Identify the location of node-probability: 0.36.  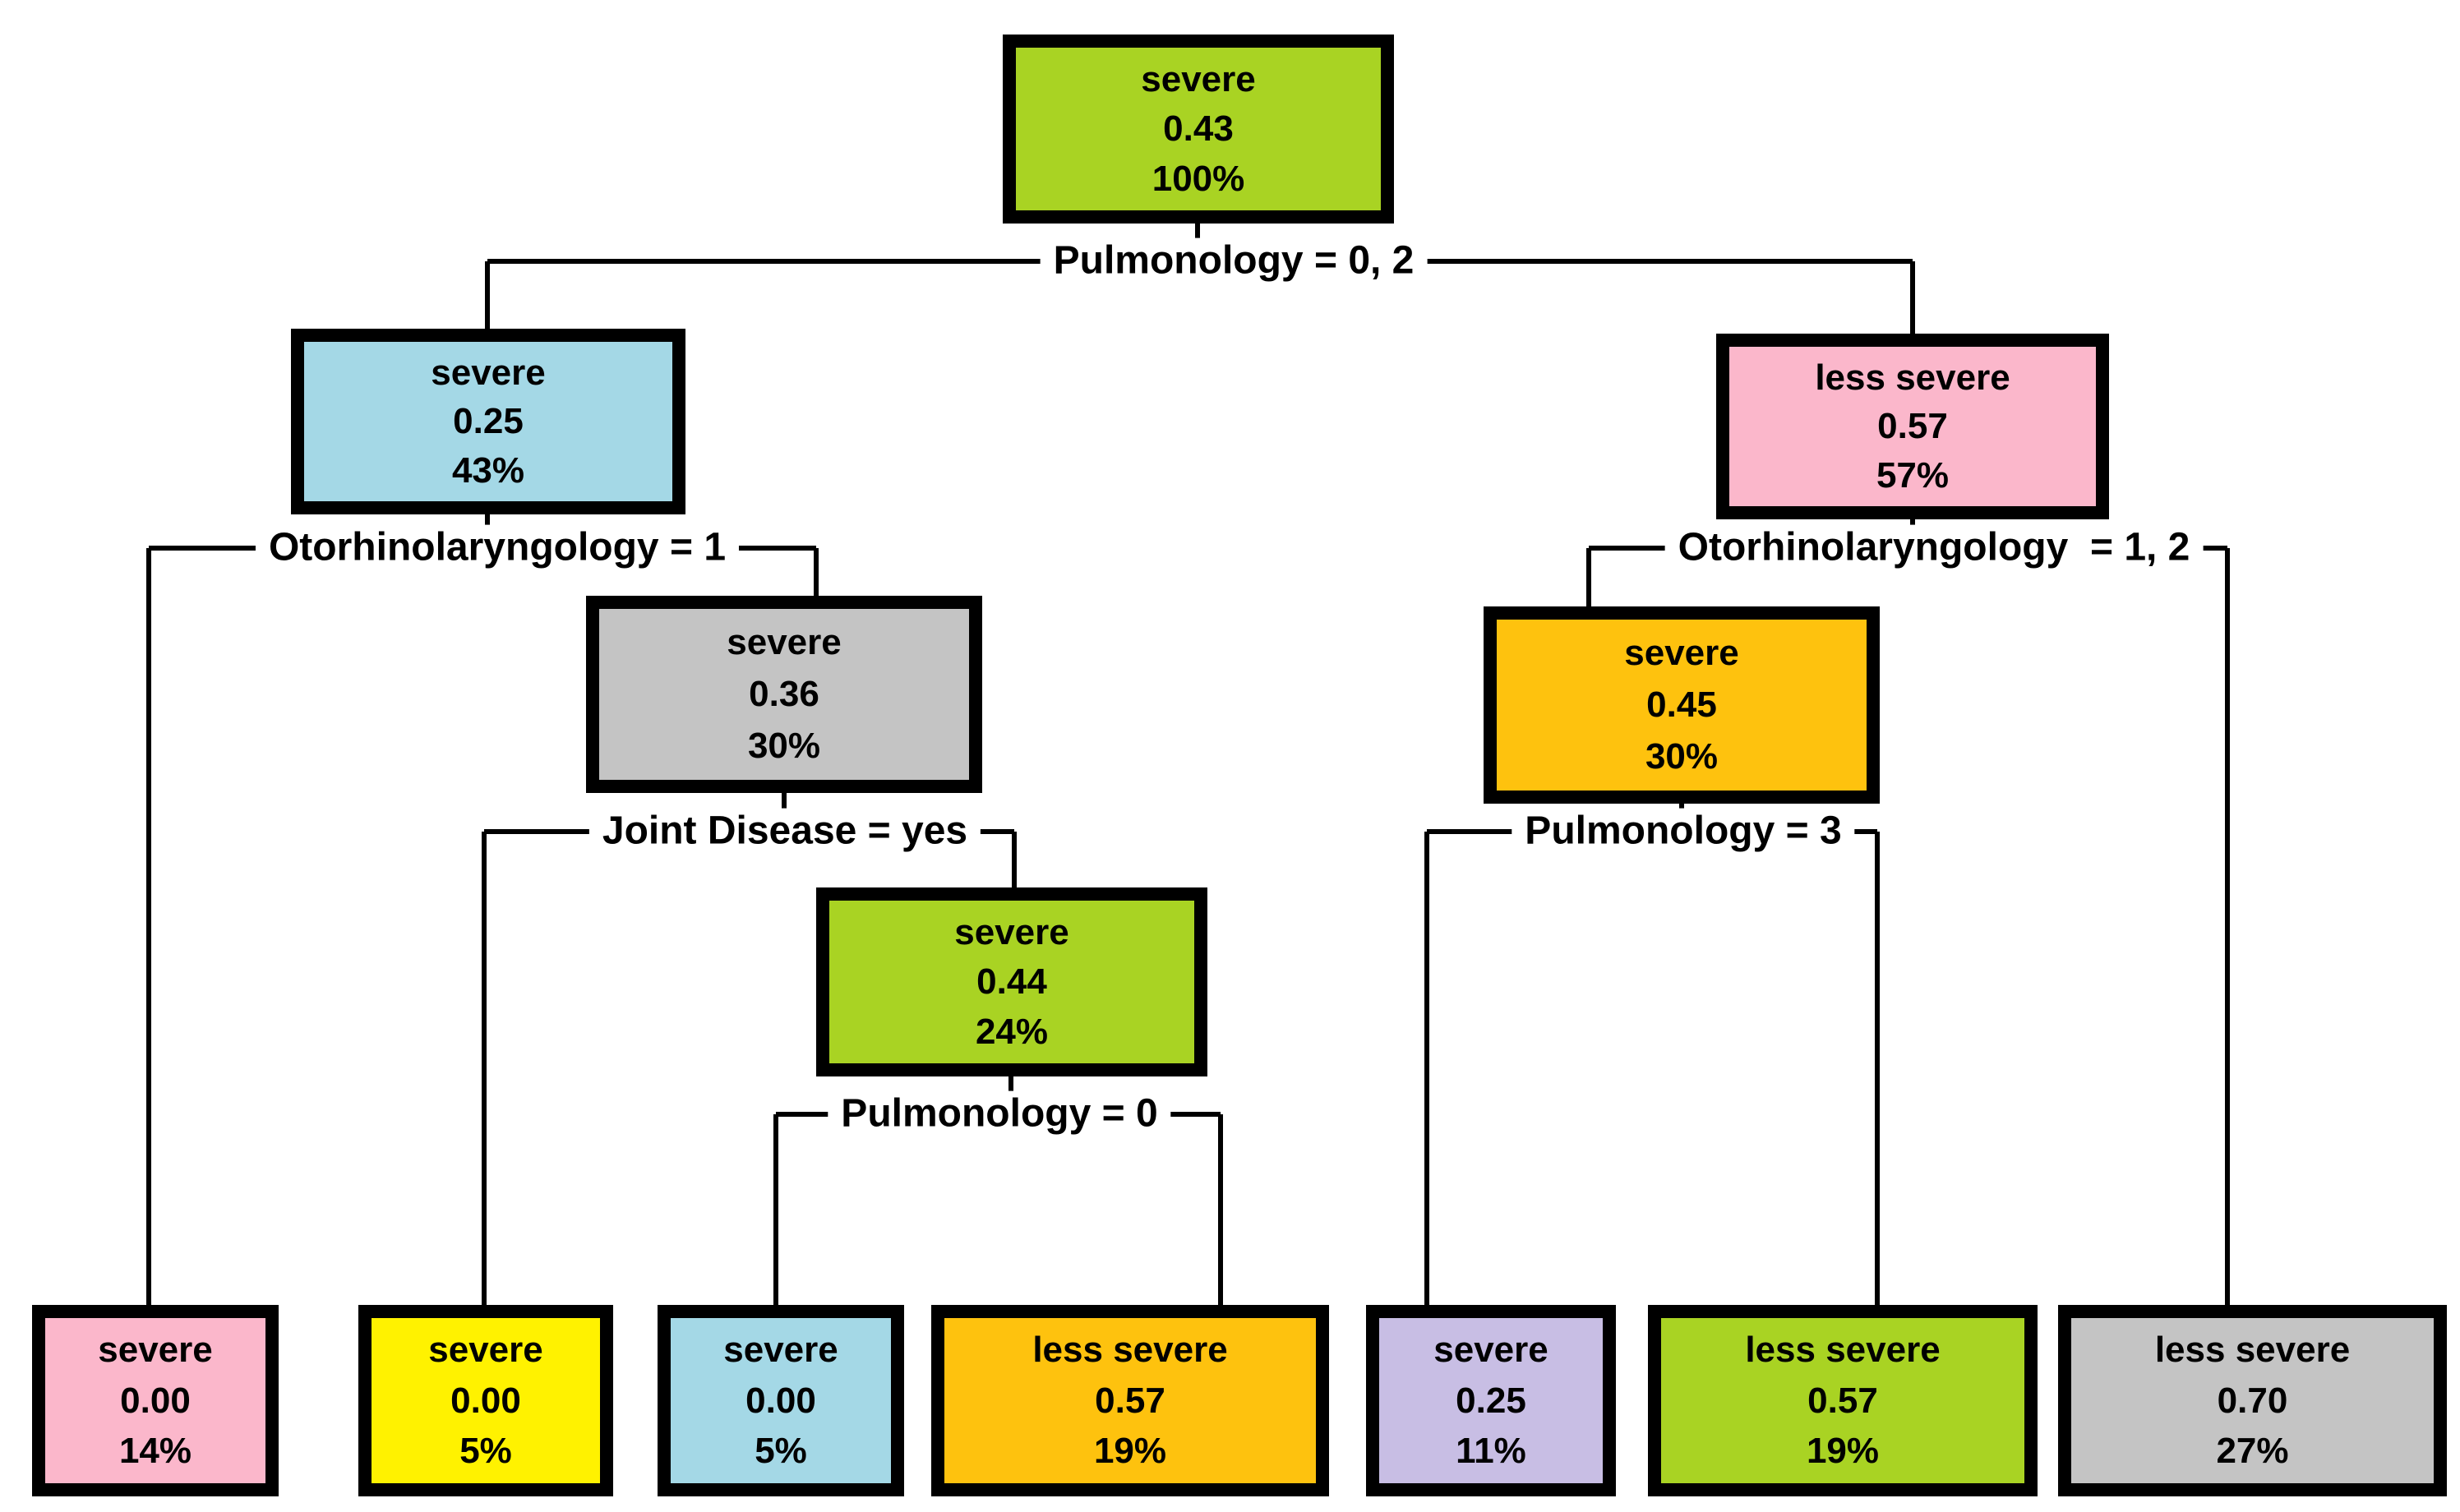
(784, 694).